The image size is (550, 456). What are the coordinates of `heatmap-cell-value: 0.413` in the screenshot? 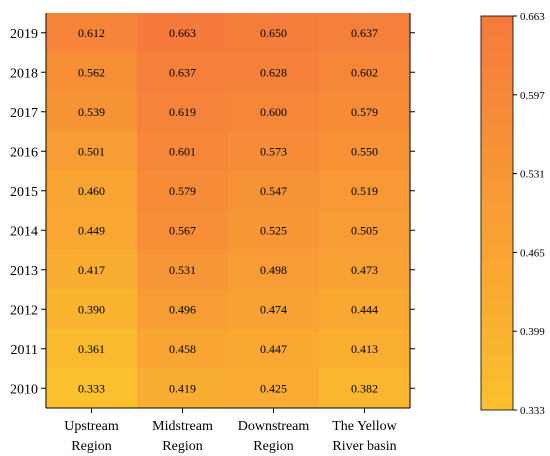 It's located at (364, 349).